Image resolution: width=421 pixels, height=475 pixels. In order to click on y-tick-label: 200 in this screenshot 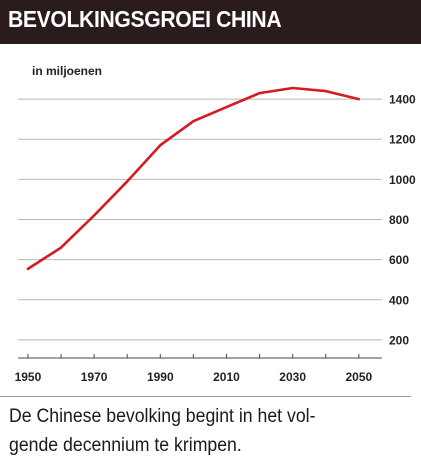, I will do `click(399, 340)`.